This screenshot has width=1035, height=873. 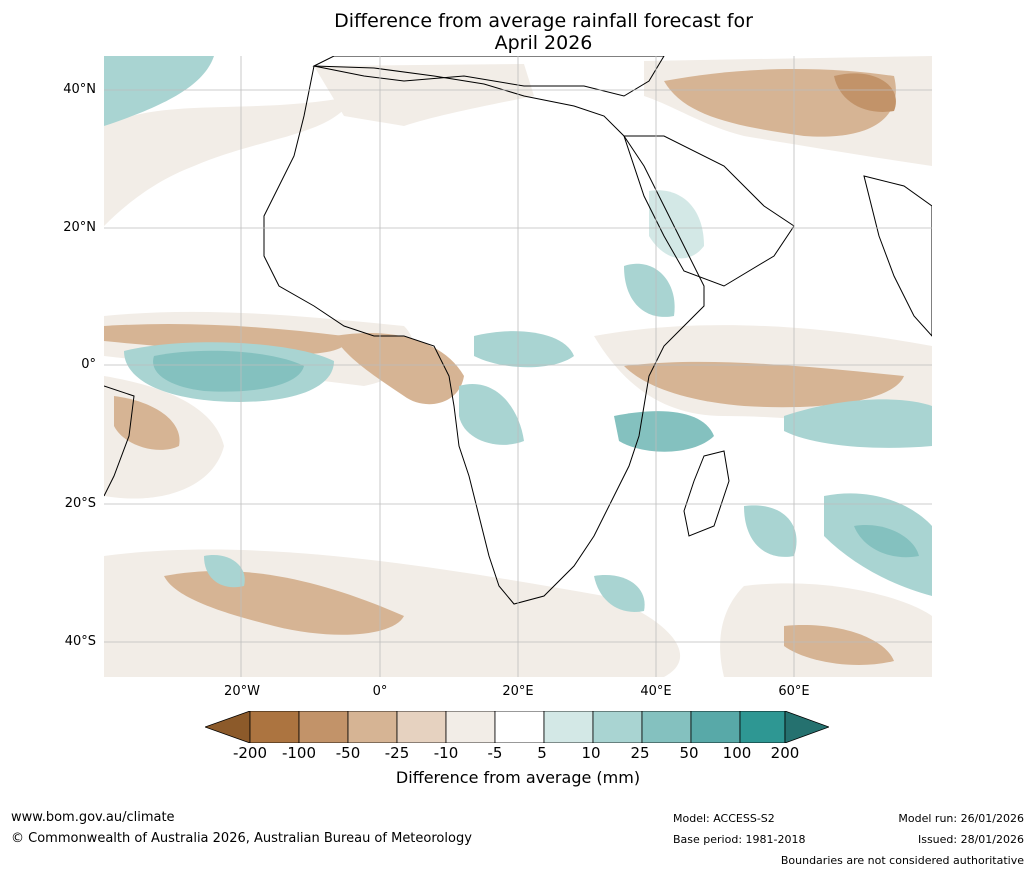 What do you see at coordinates (424, 95) in the screenshot?
I see `dry-region-mediterranean` at bounding box center [424, 95].